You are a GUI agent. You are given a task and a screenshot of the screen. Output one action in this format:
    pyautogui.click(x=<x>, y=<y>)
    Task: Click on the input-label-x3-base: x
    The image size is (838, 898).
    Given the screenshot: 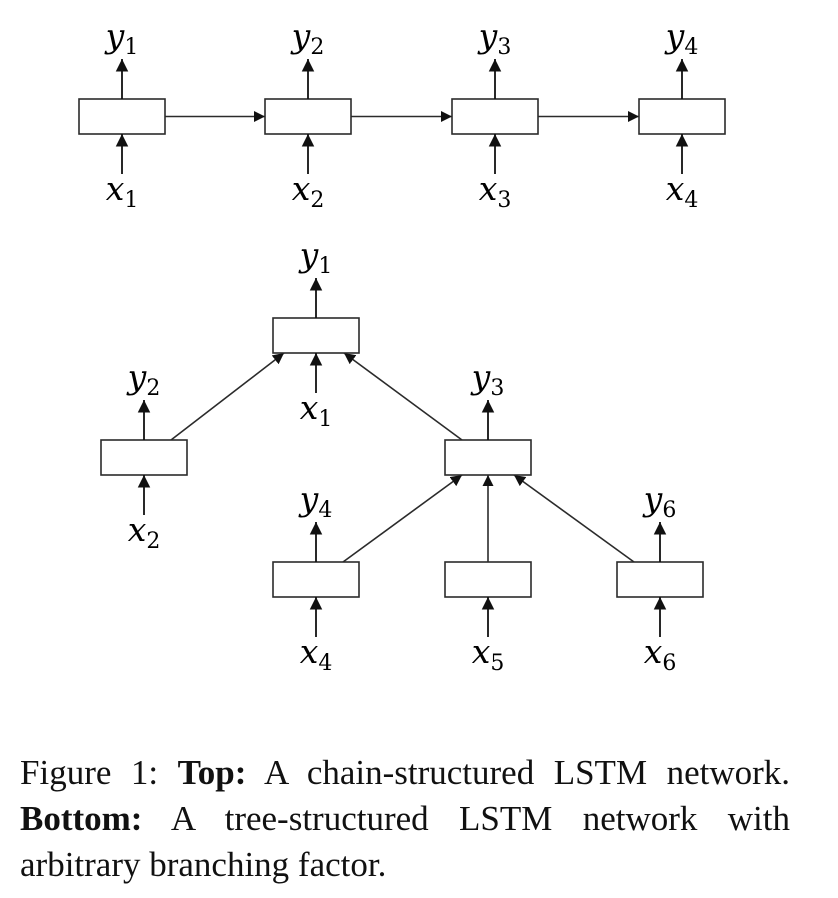 What is the action you would take?
    pyautogui.click(x=488, y=188)
    